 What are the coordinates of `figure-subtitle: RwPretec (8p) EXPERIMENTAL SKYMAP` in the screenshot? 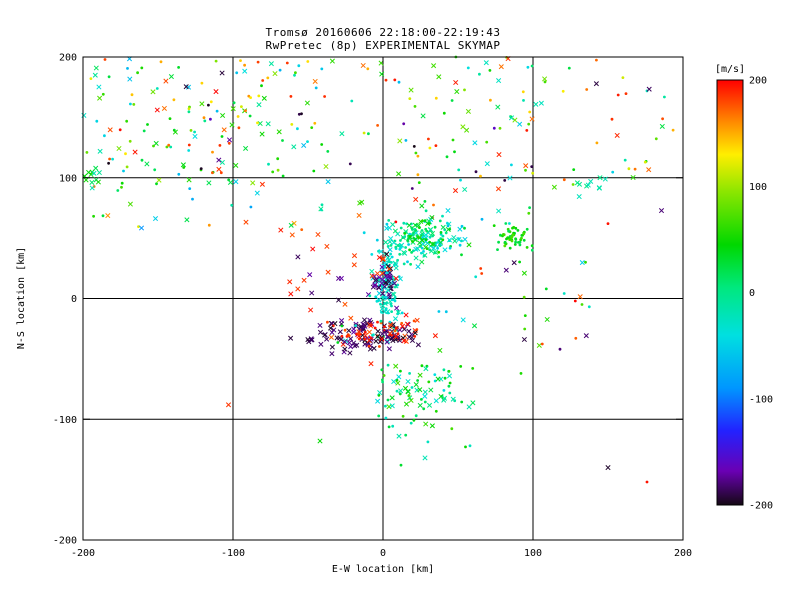 It's located at (382, 45).